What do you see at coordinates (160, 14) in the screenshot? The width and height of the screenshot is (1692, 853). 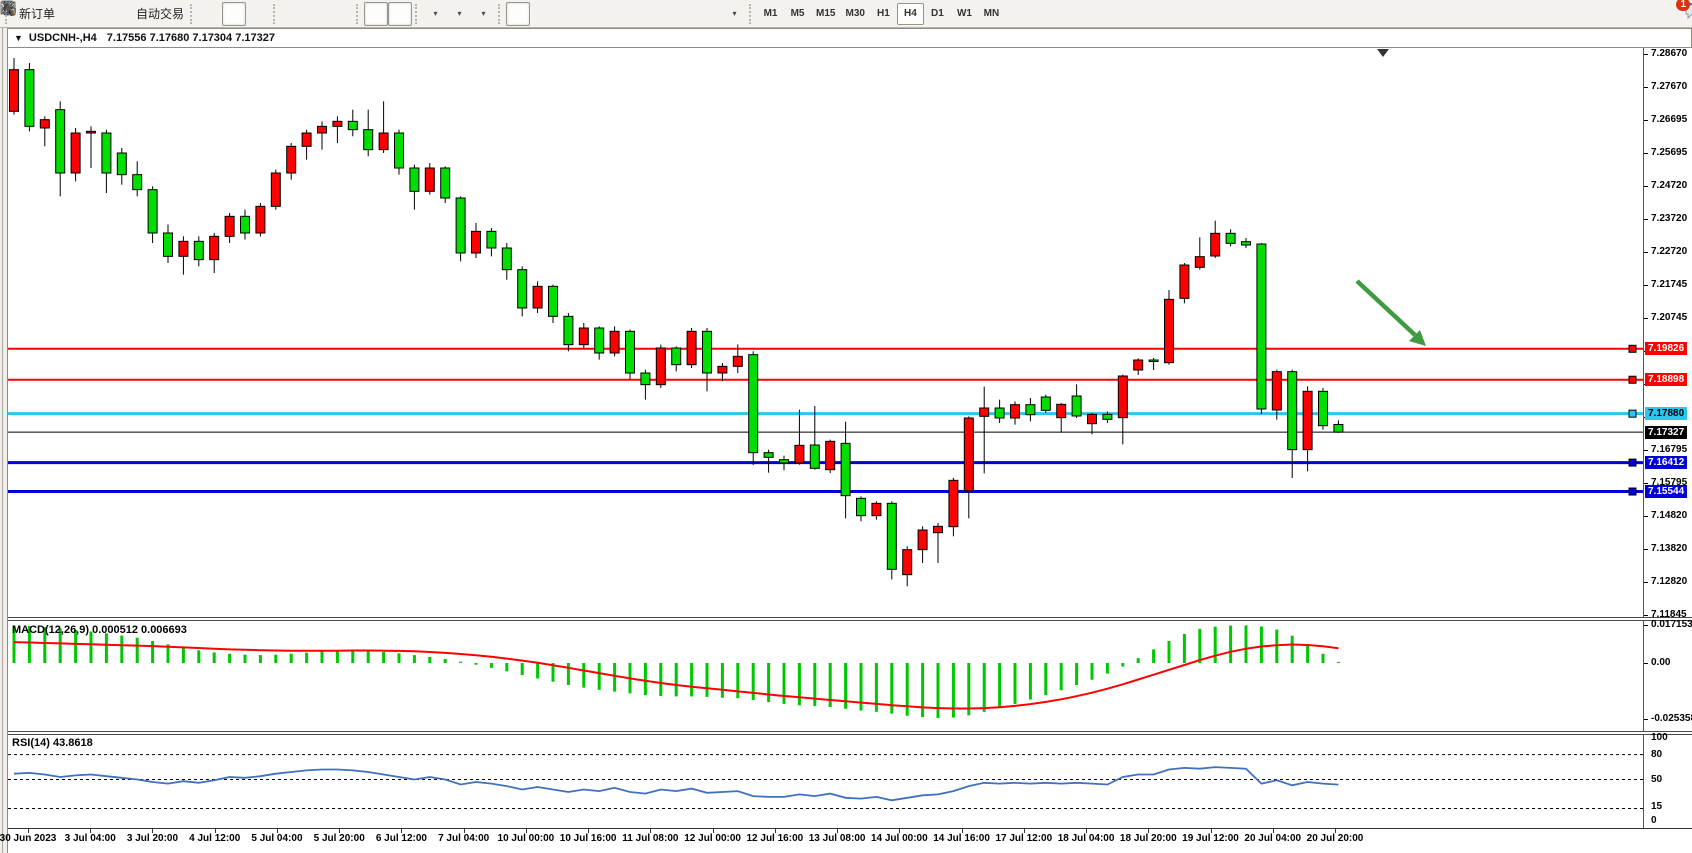 I see `auto-trading-label: 自动交易` at bounding box center [160, 14].